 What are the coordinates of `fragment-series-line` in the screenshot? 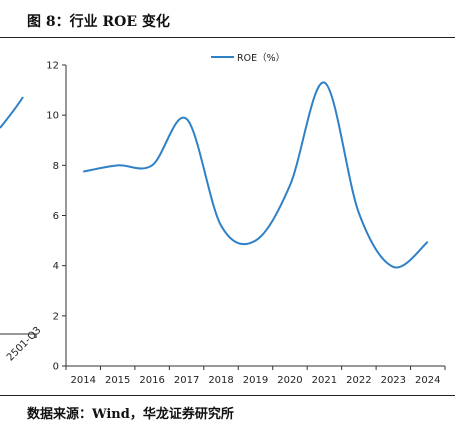 It's located at (12, 112).